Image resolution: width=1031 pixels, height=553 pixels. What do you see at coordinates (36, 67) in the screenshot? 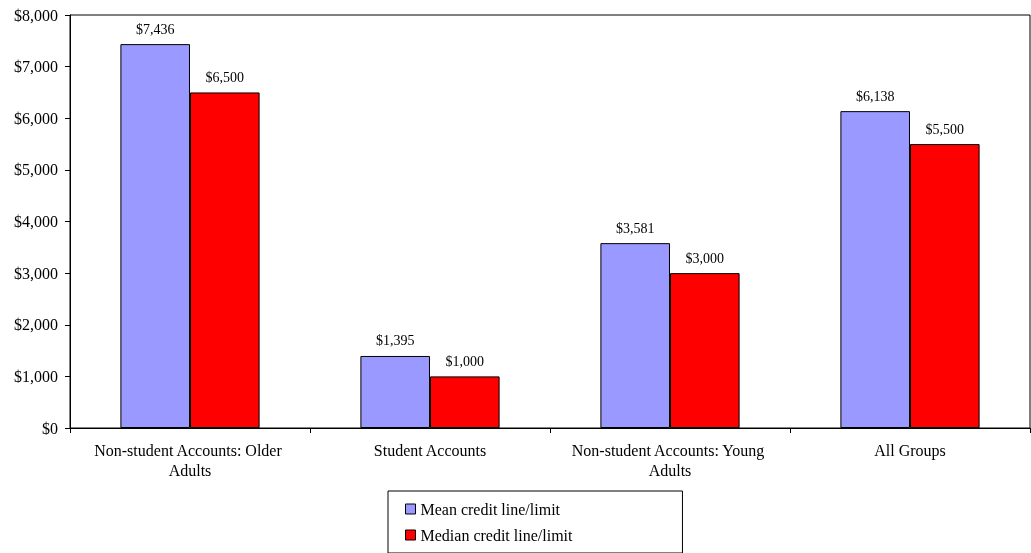
I see `y-tick-label: $7,000` at bounding box center [36, 67].